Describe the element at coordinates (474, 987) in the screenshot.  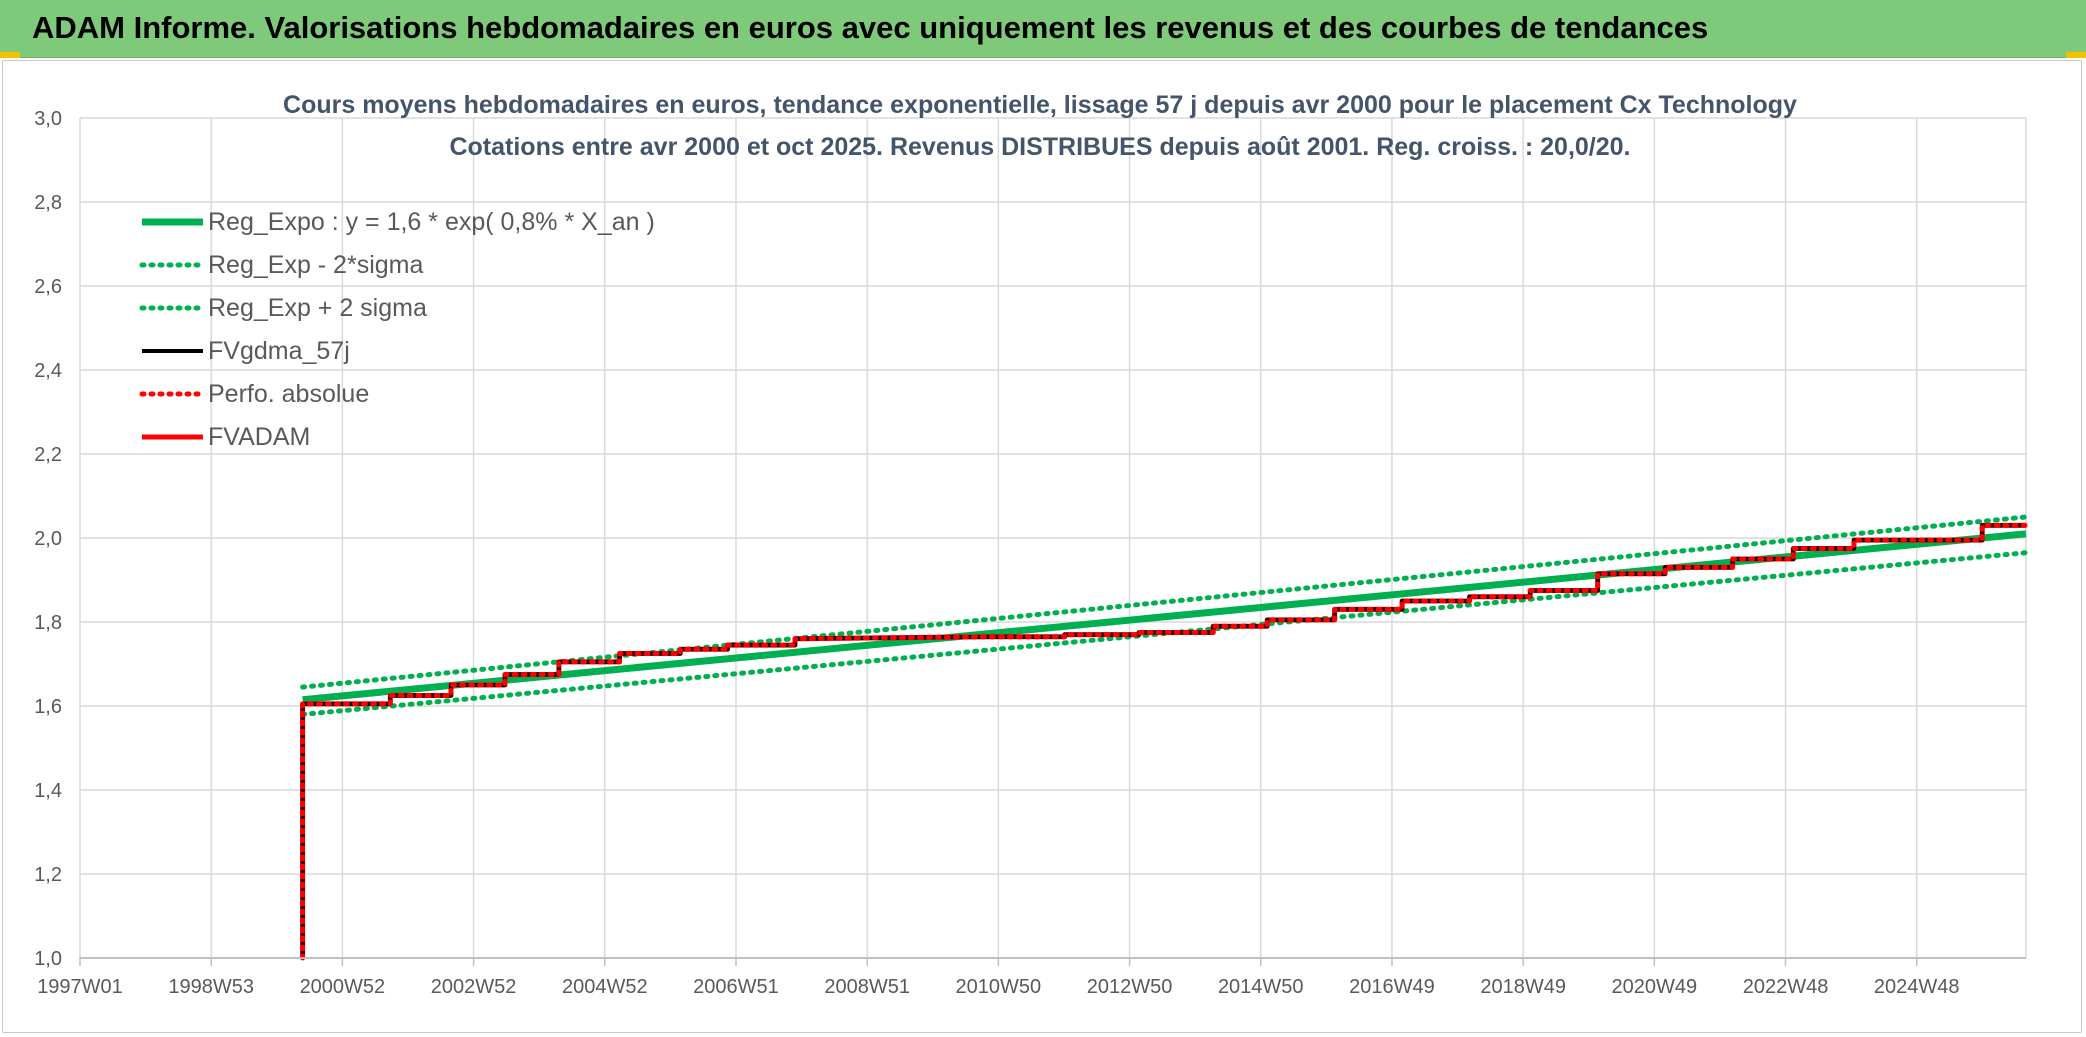
I see `x-tick-label: 2002W52` at that location.